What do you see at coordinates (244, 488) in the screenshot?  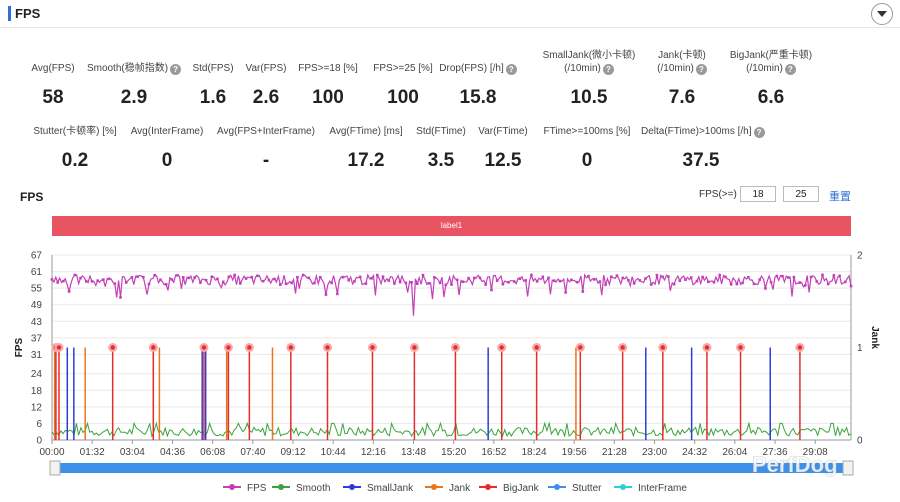 I see `legend-item-fps: FPS` at bounding box center [244, 488].